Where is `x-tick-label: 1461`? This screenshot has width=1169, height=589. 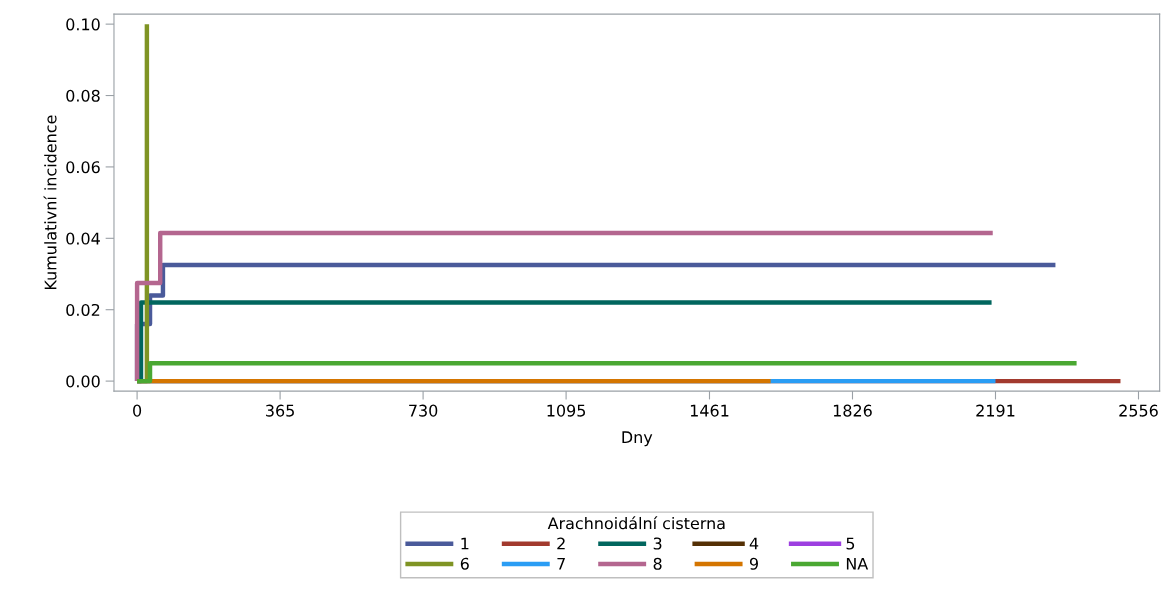
x-tick-label: 1461 is located at coordinates (709, 410).